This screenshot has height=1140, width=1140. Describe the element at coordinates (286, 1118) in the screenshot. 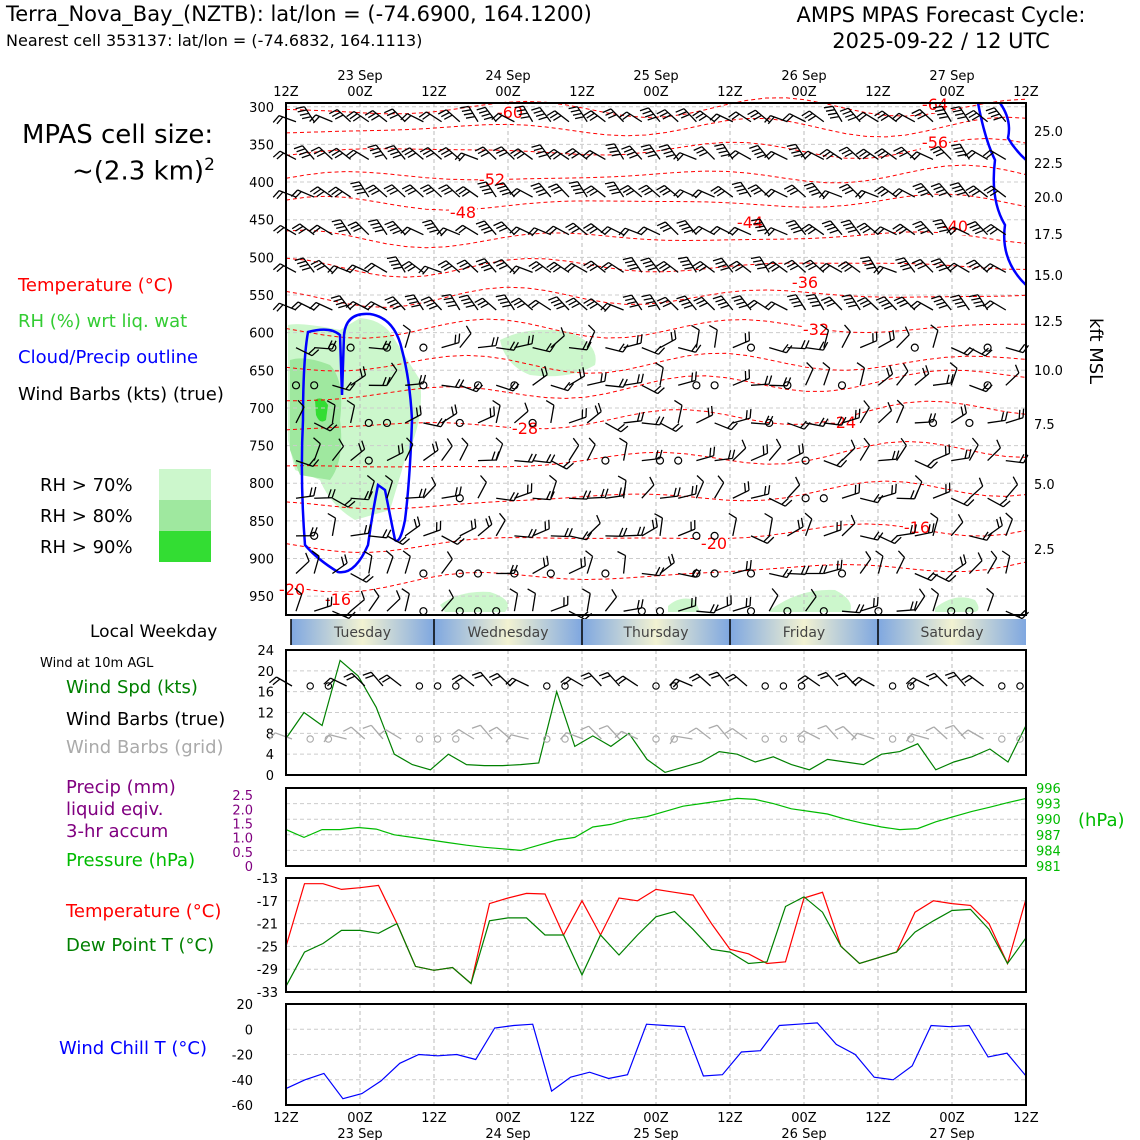

I see `bottom-time-tick: 12Z` at that location.